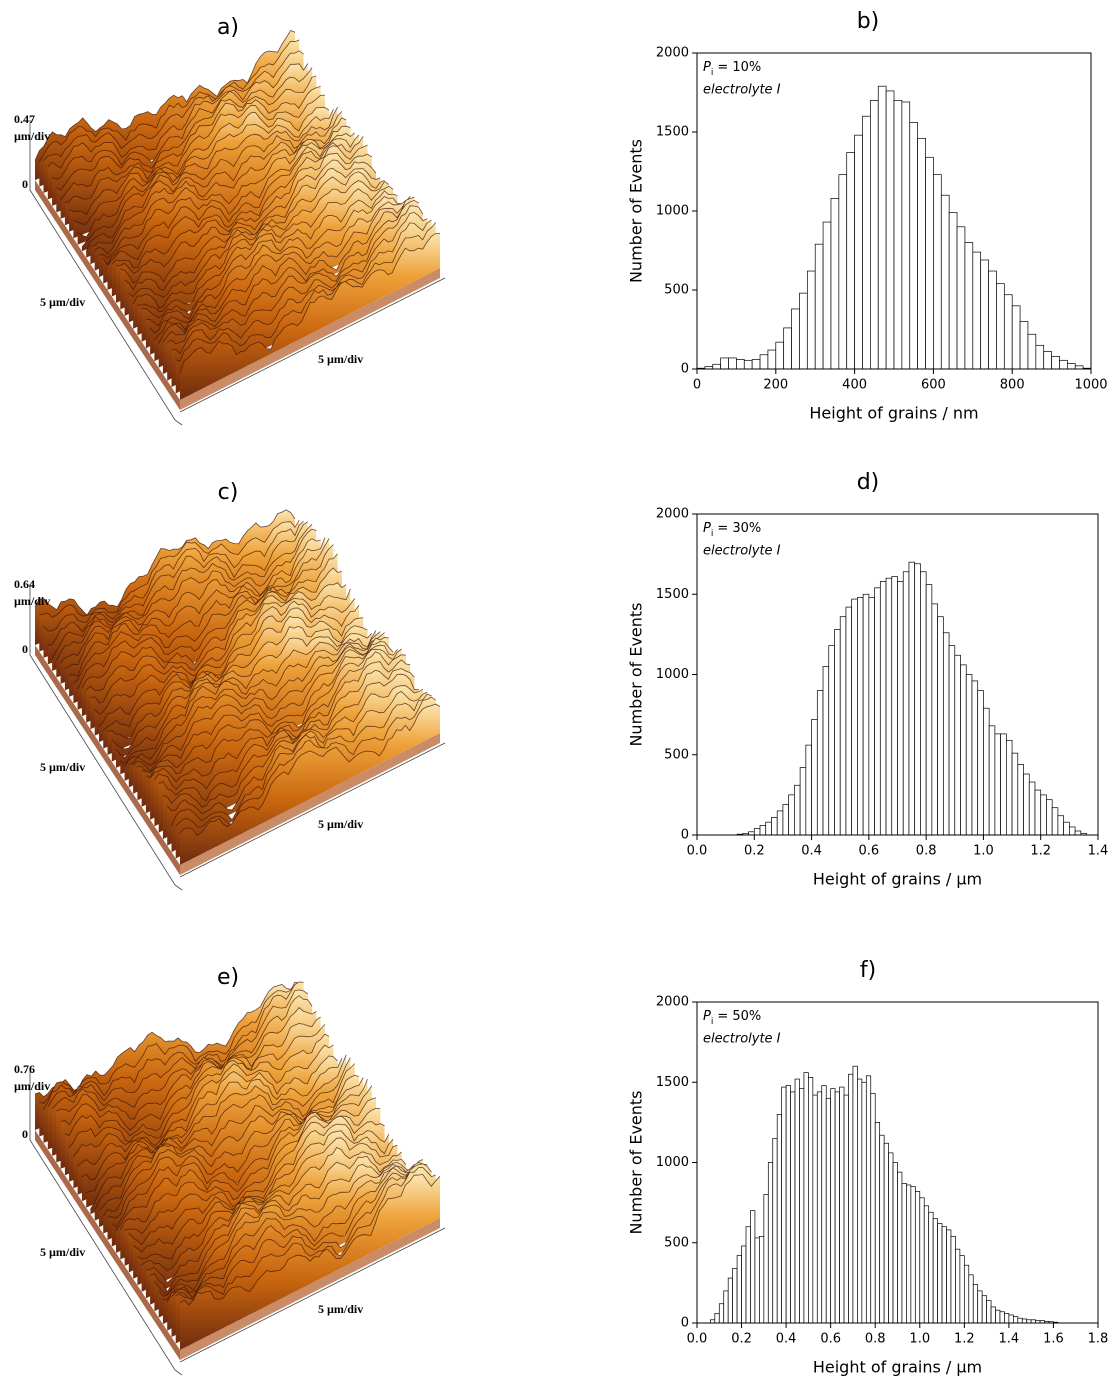  Describe the element at coordinates (868, 21) in the screenshot. I see `chart-title: b)` at that location.